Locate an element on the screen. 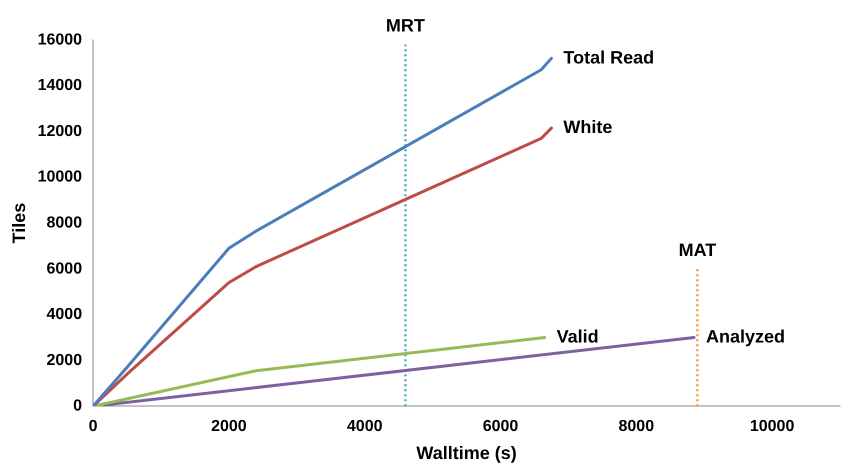  series-label: White is located at coordinates (587, 127).